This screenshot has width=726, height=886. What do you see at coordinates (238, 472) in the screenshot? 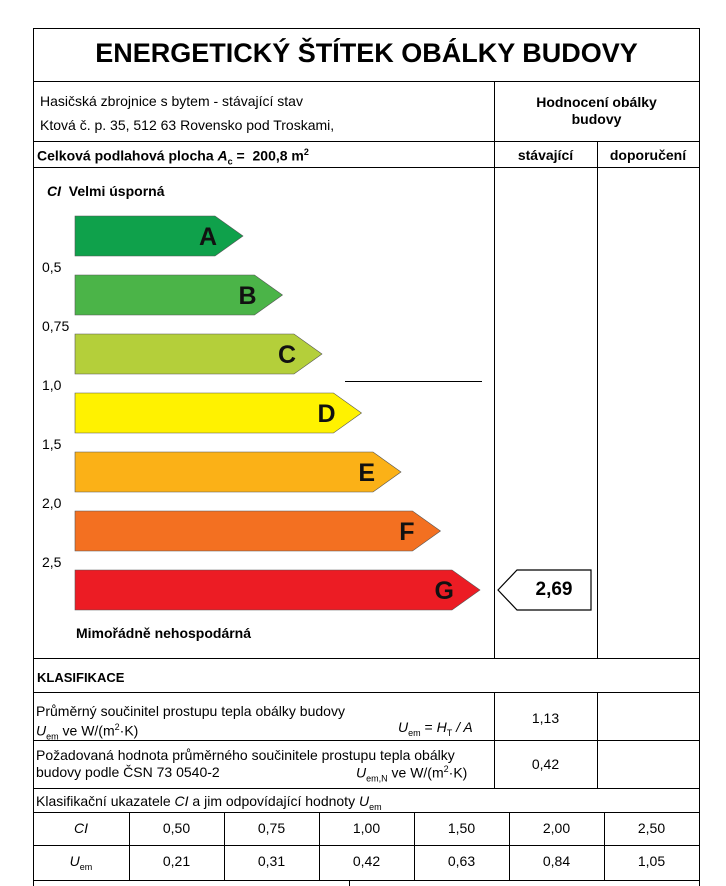
I see `energy-band-e` at bounding box center [238, 472].